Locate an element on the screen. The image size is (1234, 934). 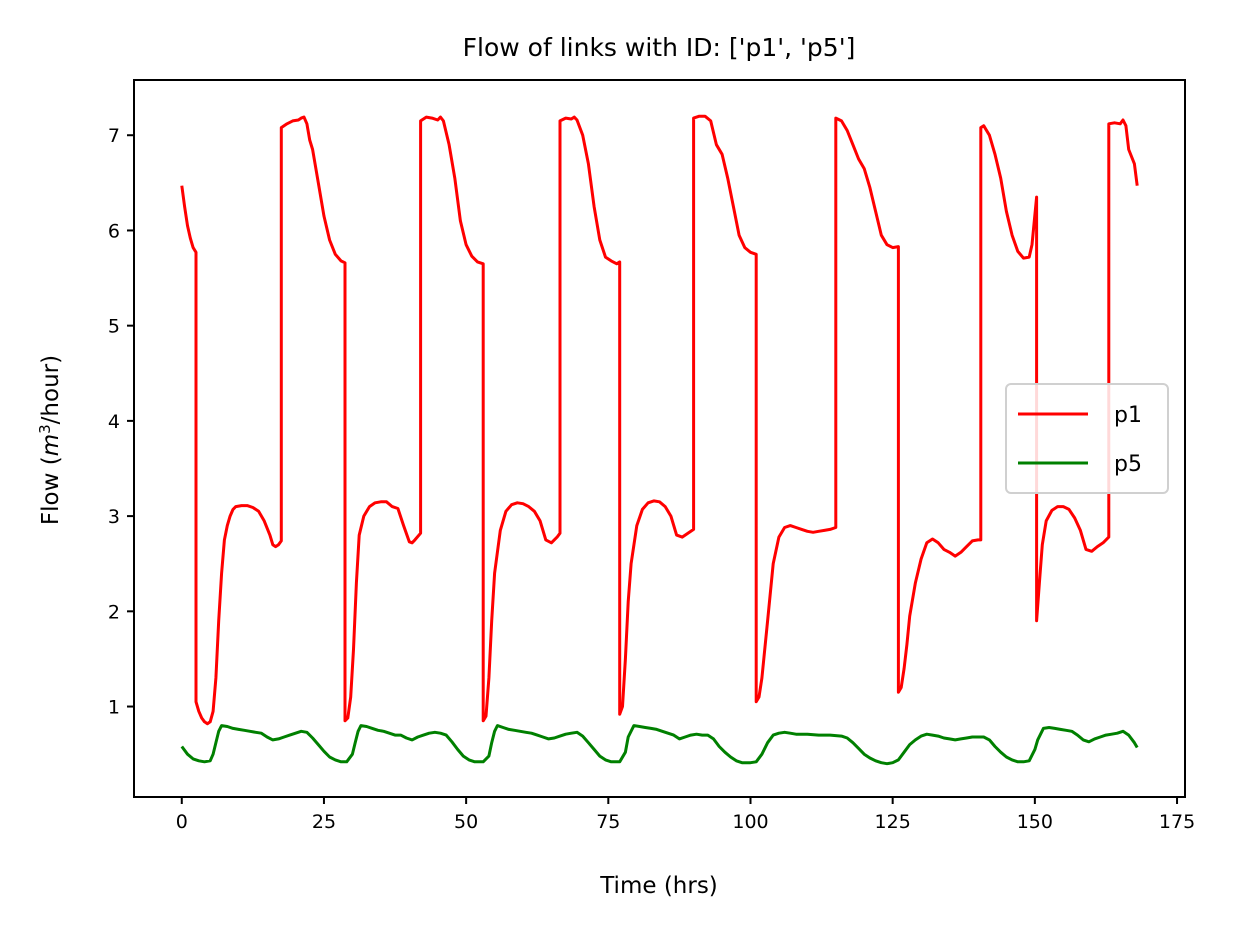
y-tick-label: 7 is located at coordinates (114, 136).